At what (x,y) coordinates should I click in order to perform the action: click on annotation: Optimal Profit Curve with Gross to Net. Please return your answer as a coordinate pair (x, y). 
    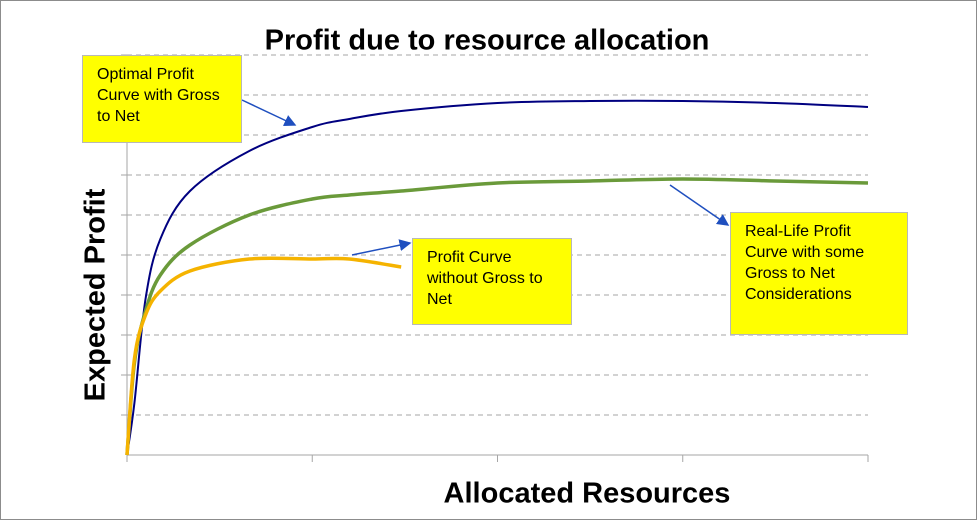
    Looking at the image, I should click on (162, 99).